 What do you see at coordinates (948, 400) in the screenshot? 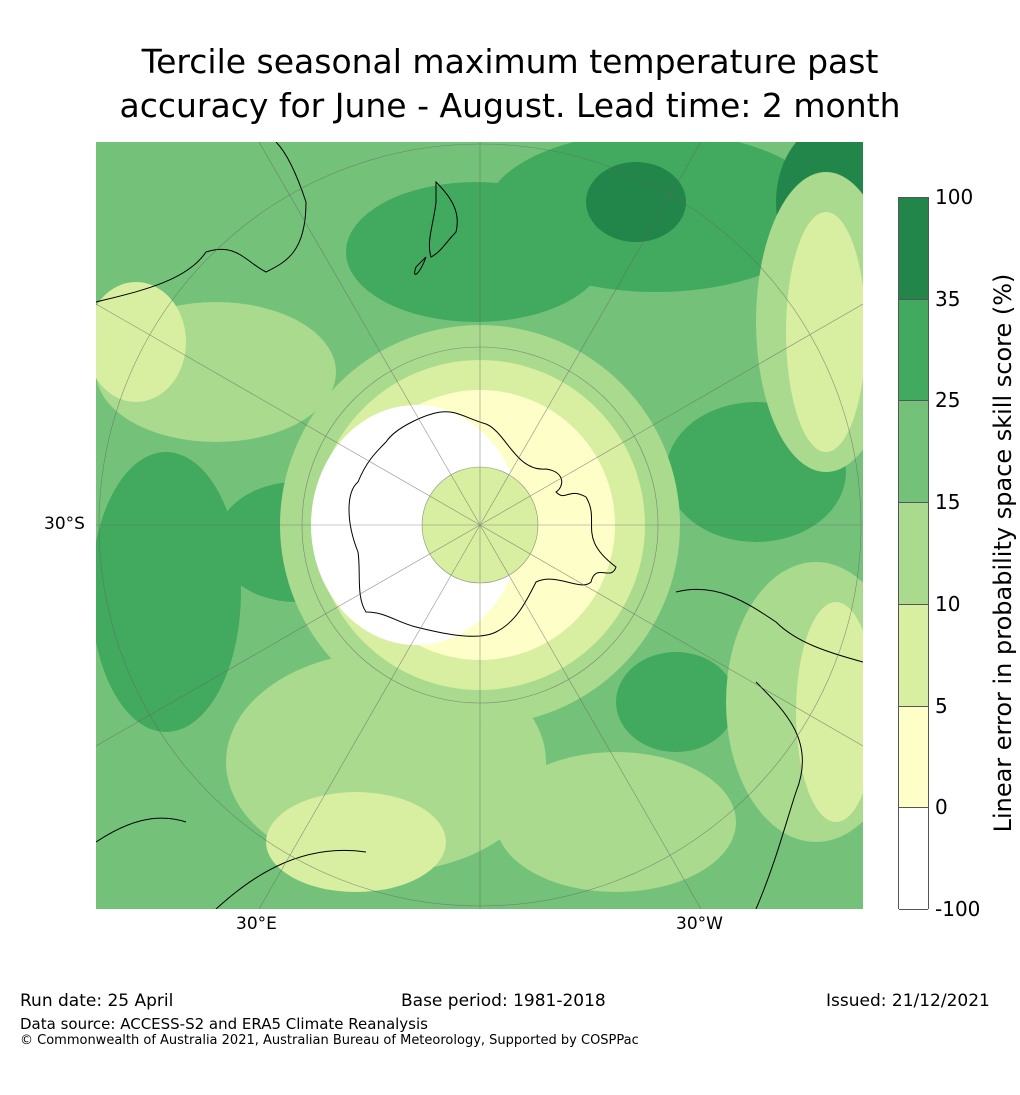
I see `colorbar-tick-label: 25` at bounding box center [948, 400].